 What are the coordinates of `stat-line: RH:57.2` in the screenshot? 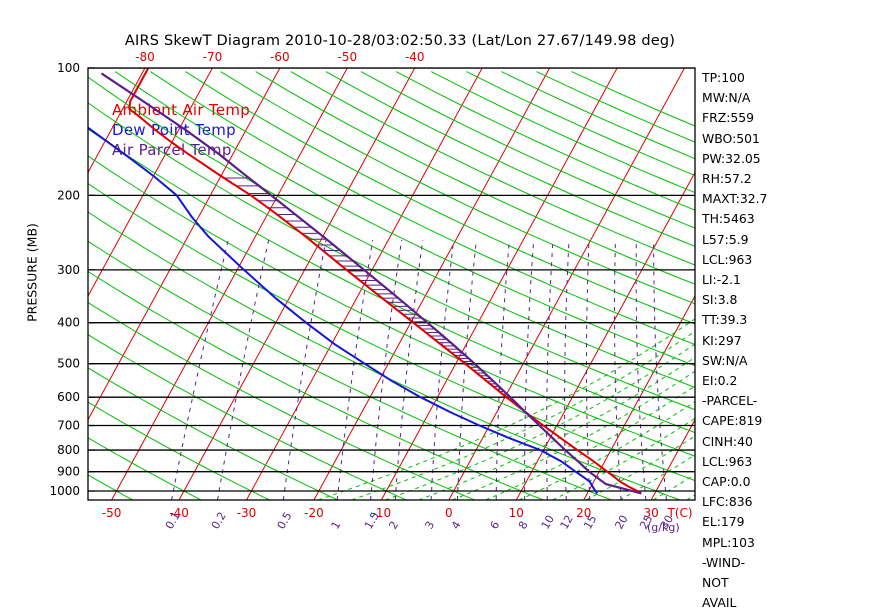 It's located at (727, 179).